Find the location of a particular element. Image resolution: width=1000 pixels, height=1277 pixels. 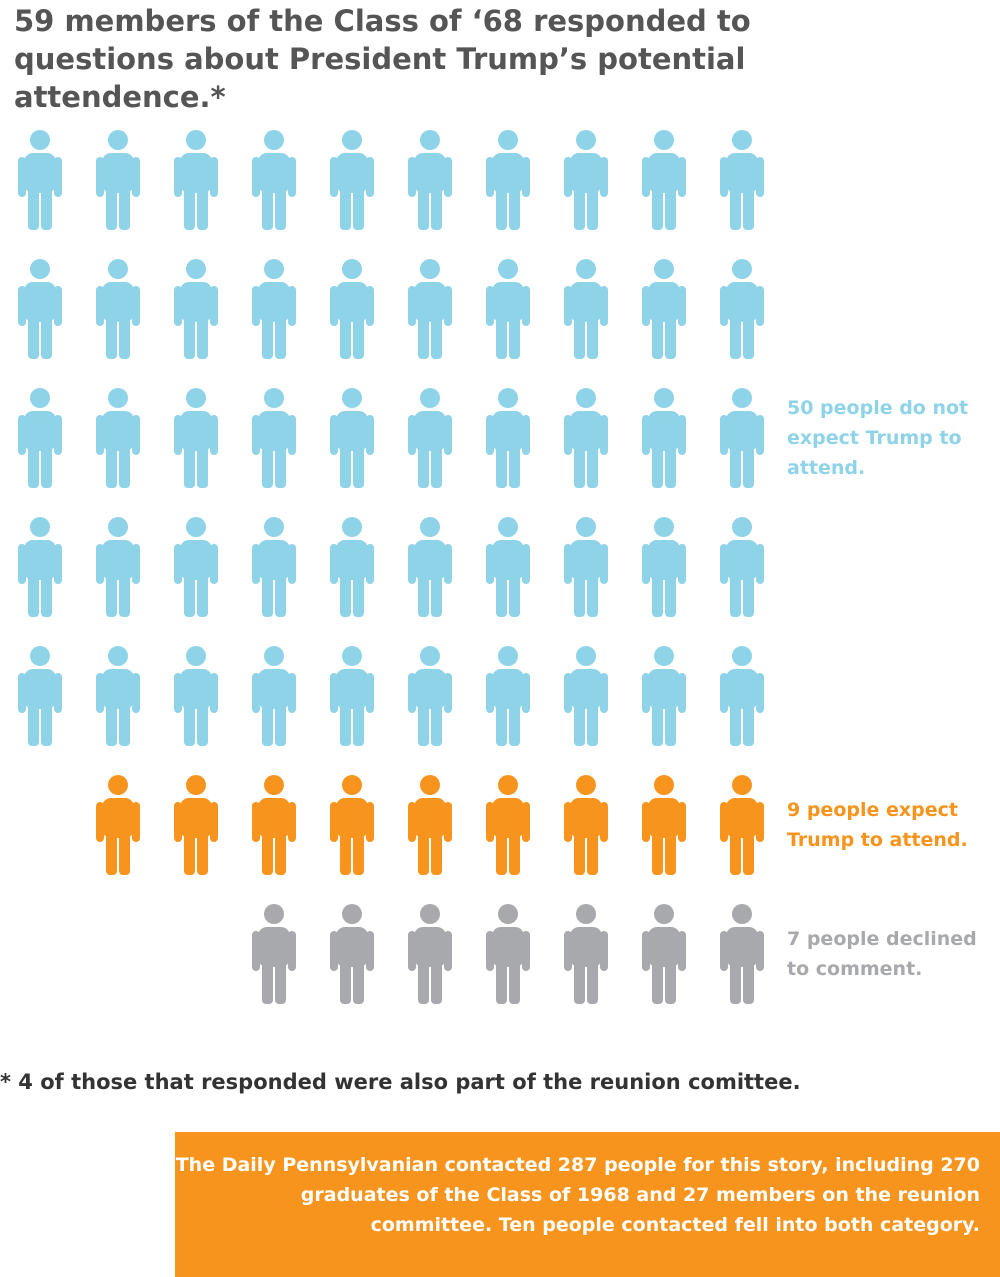

group-label: 50 people do not expect Trump to attend. is located at coordinates (878, 438).